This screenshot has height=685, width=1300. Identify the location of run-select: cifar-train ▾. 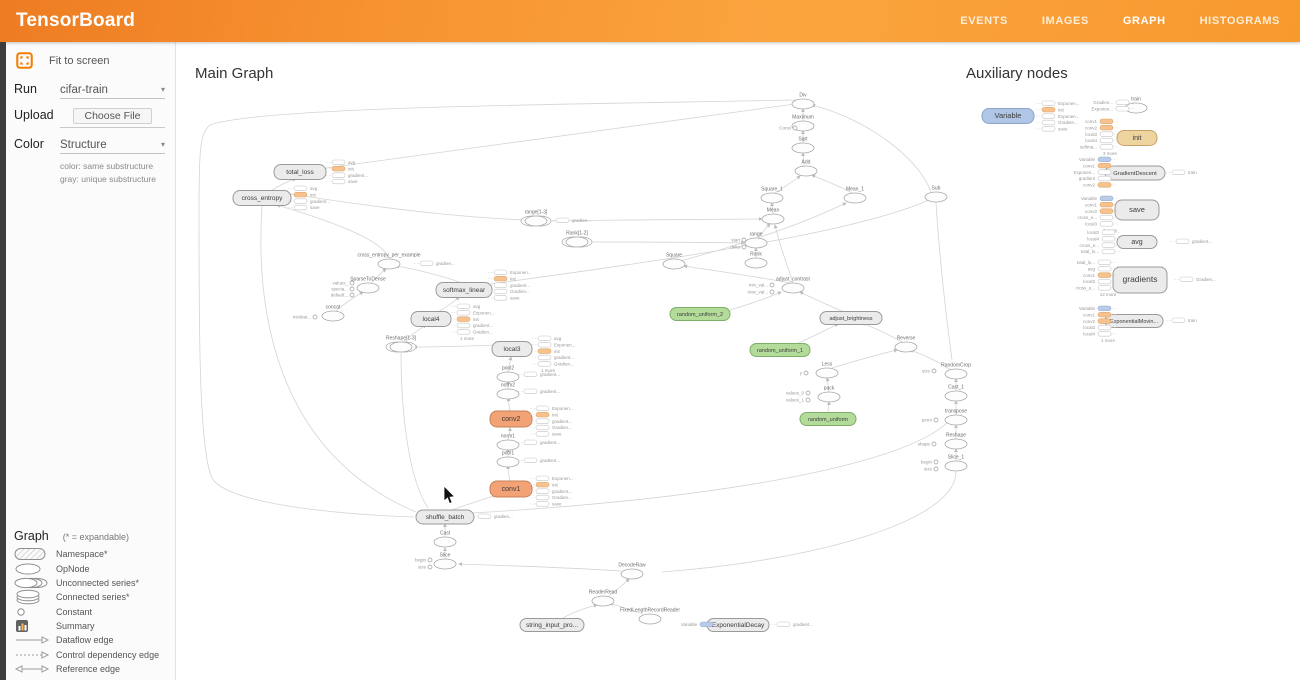
(112, 91).